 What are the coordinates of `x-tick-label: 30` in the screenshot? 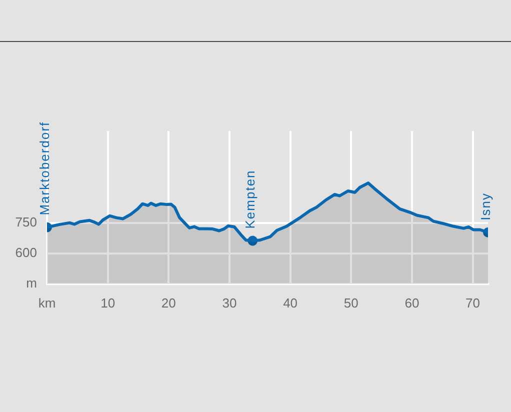 It's located at (229, 302).